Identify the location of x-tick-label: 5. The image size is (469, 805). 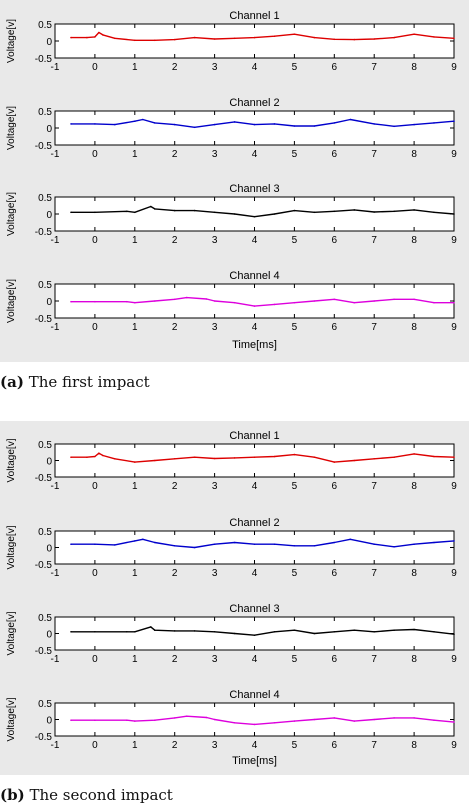
(295, 486).